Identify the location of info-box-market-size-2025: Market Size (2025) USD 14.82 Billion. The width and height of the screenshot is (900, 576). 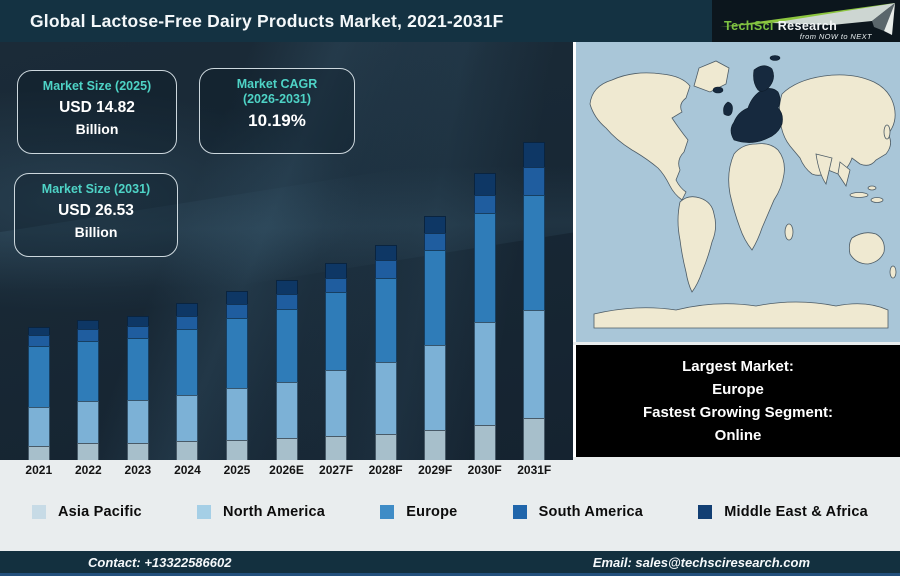
(97, 112).